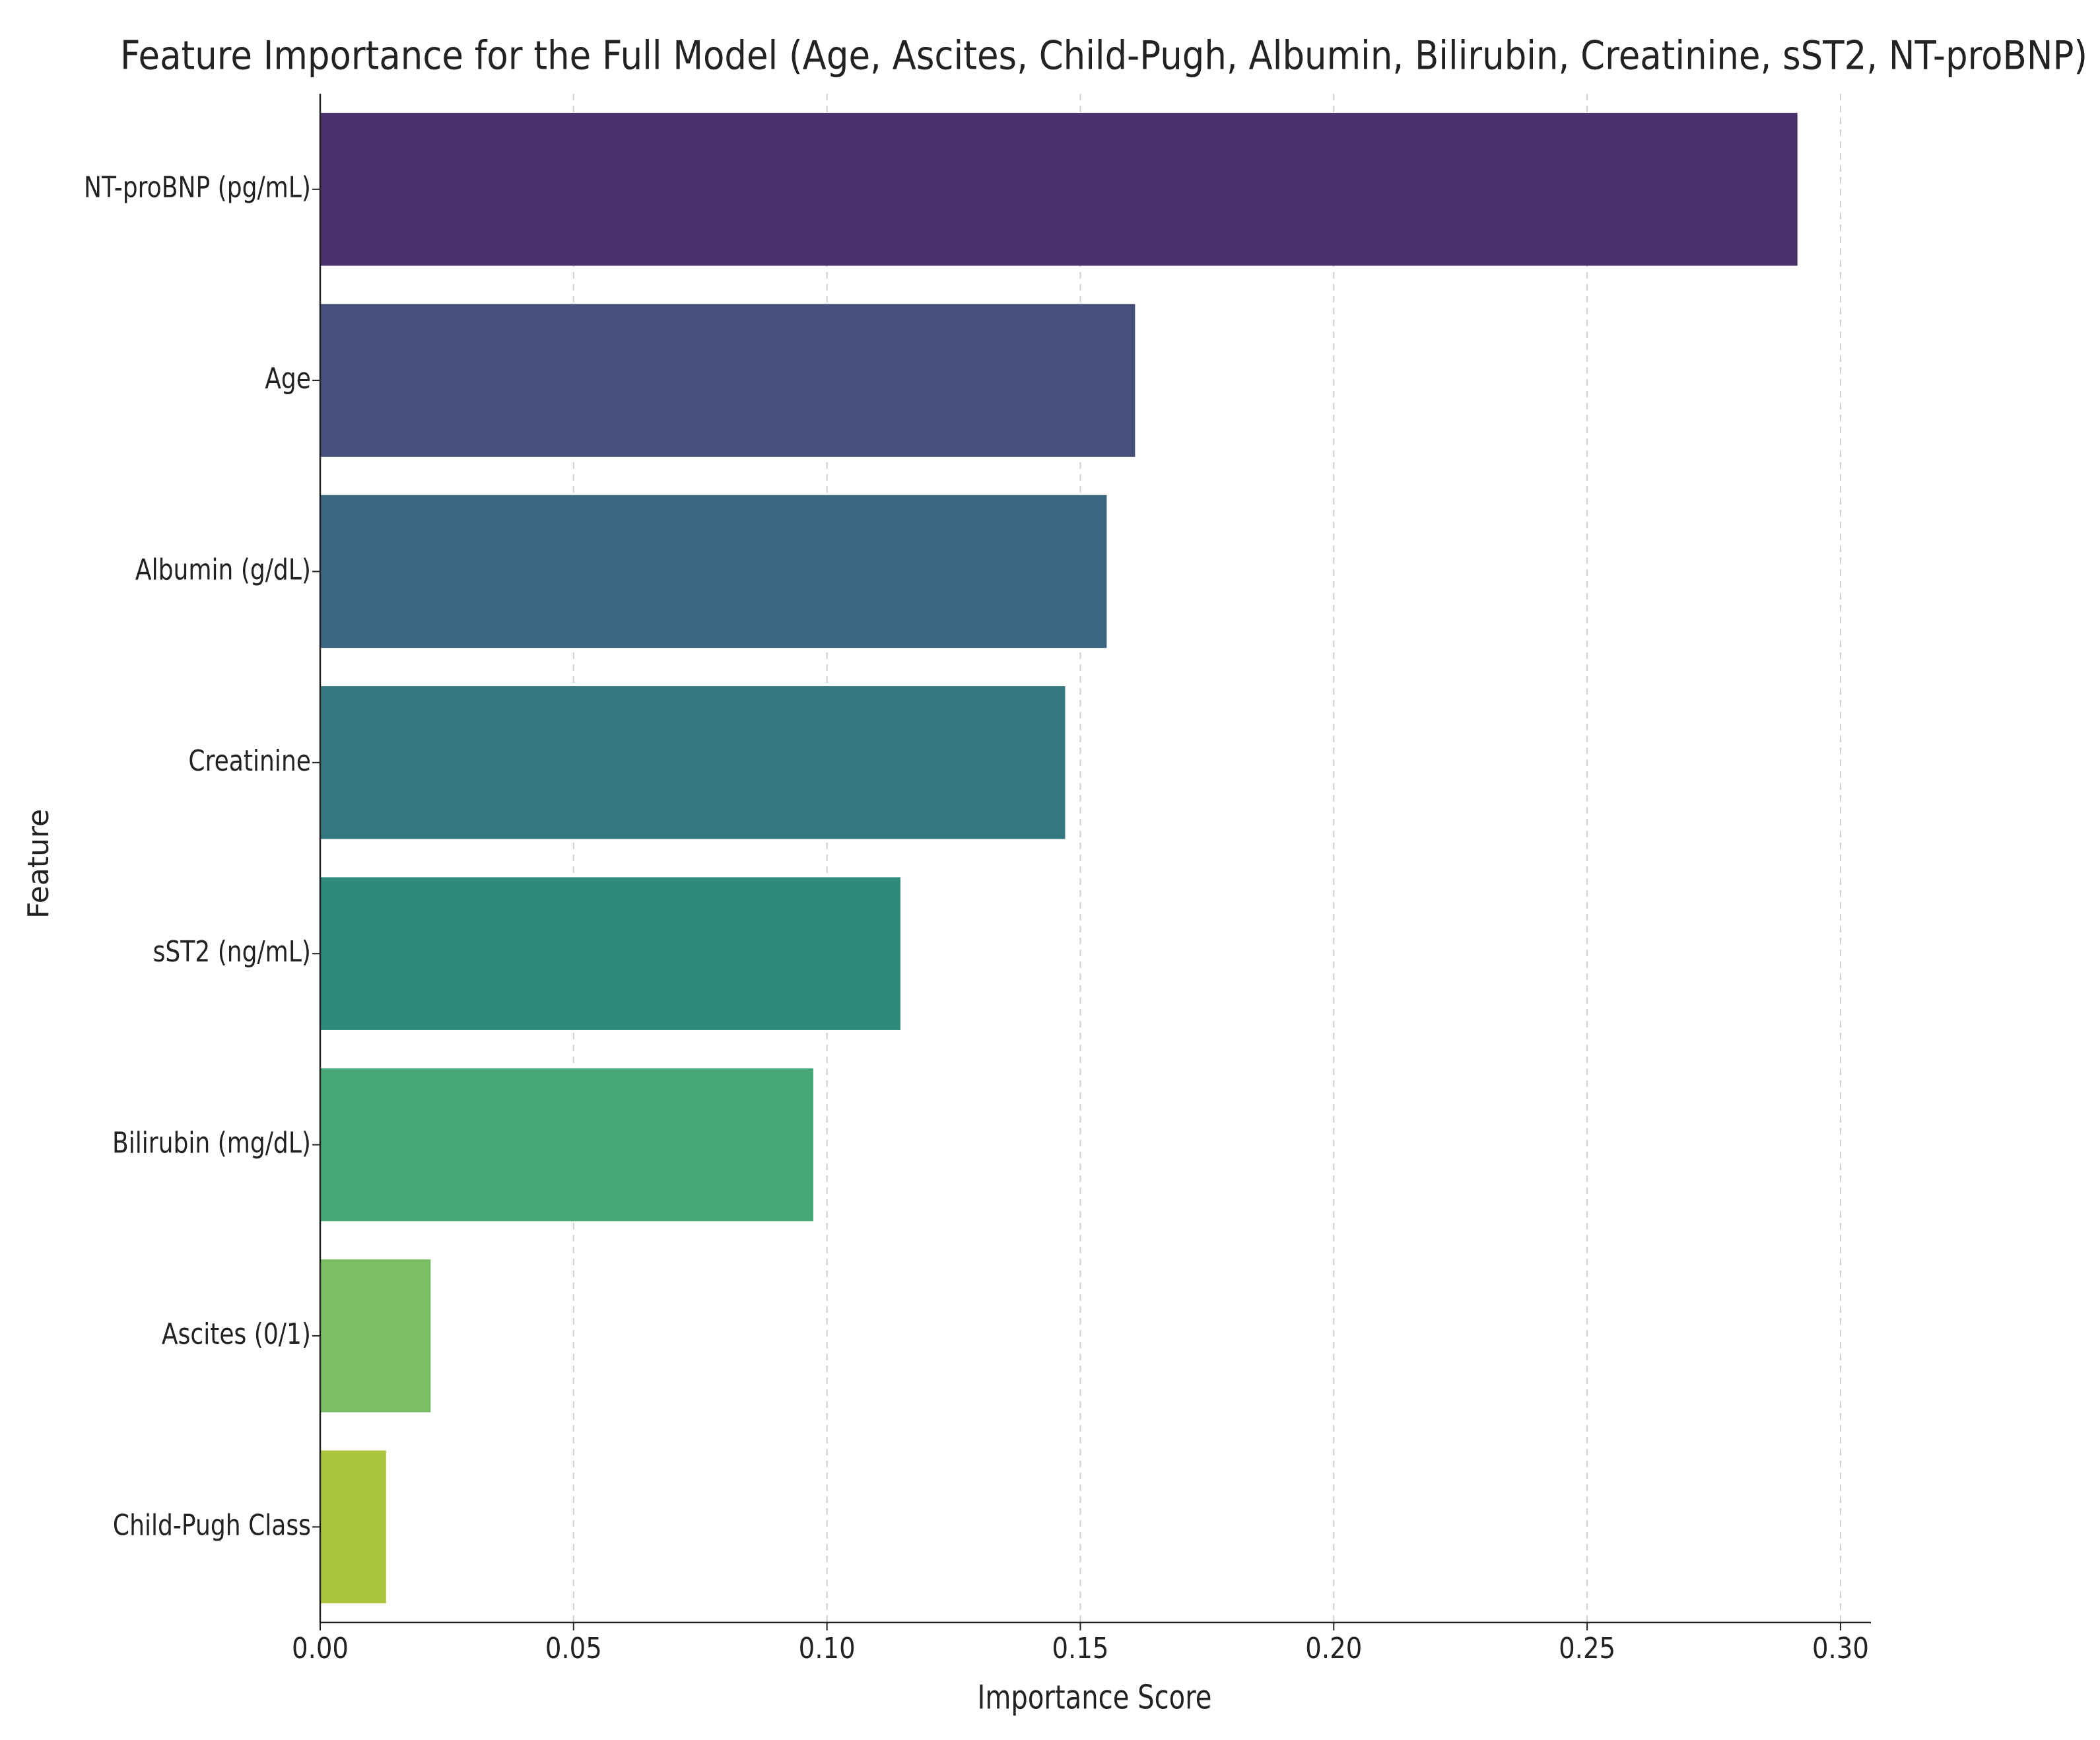 This screenshot has width=2100, height=1740. Describe the element at coordinates (249, 760) in the screenshot. I see `y-tick-label: Creatinine` at that location.